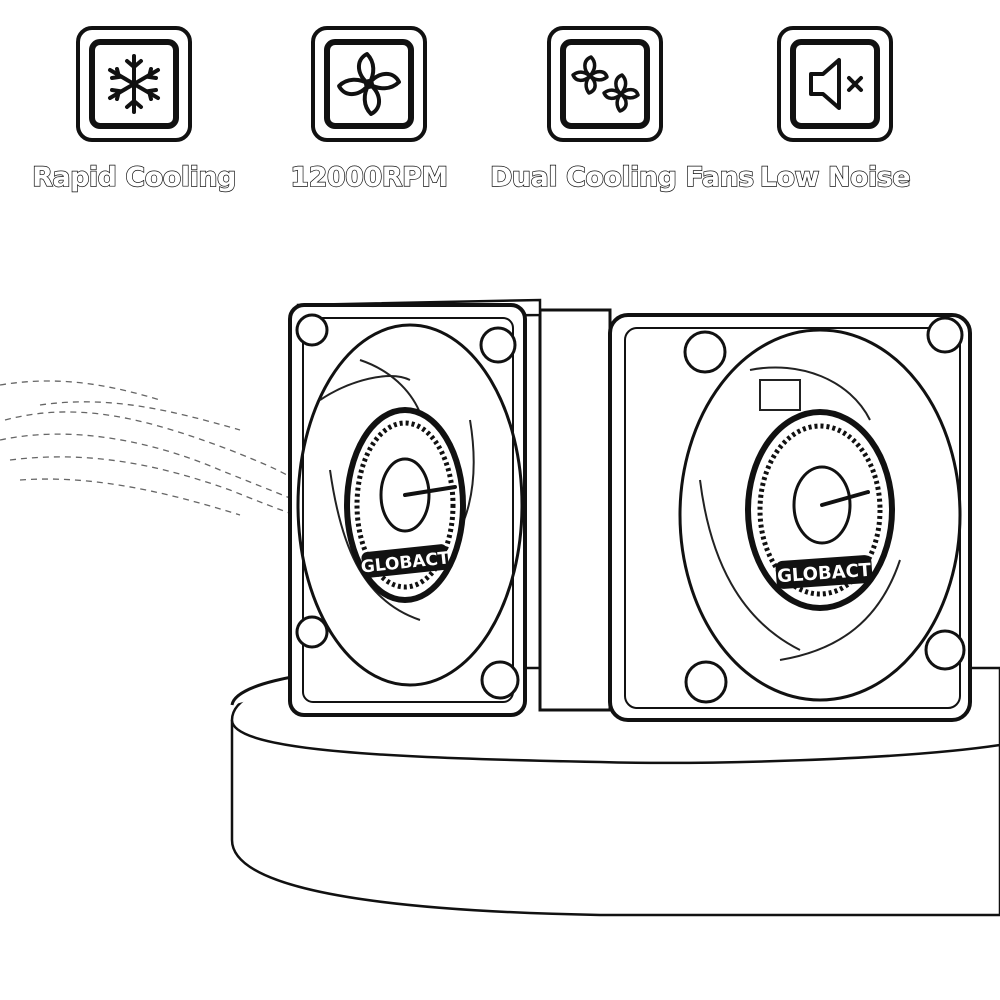 The image size is (1000, 1000). I want to click on feature-rpm: 12000RPM, so click(369, 109).